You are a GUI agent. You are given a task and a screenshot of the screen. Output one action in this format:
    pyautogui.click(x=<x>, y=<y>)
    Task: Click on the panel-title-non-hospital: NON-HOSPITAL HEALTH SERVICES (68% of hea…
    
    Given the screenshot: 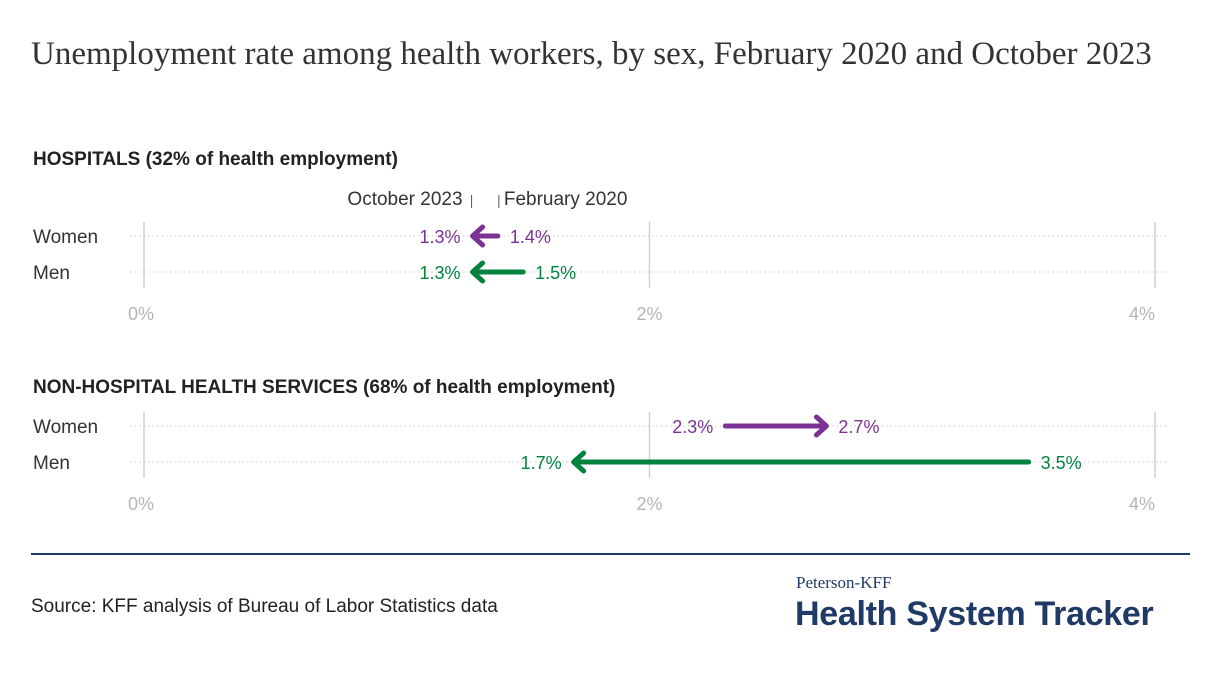 What is the action you would take?
    pyautogui.click(x=324, y=387)
    